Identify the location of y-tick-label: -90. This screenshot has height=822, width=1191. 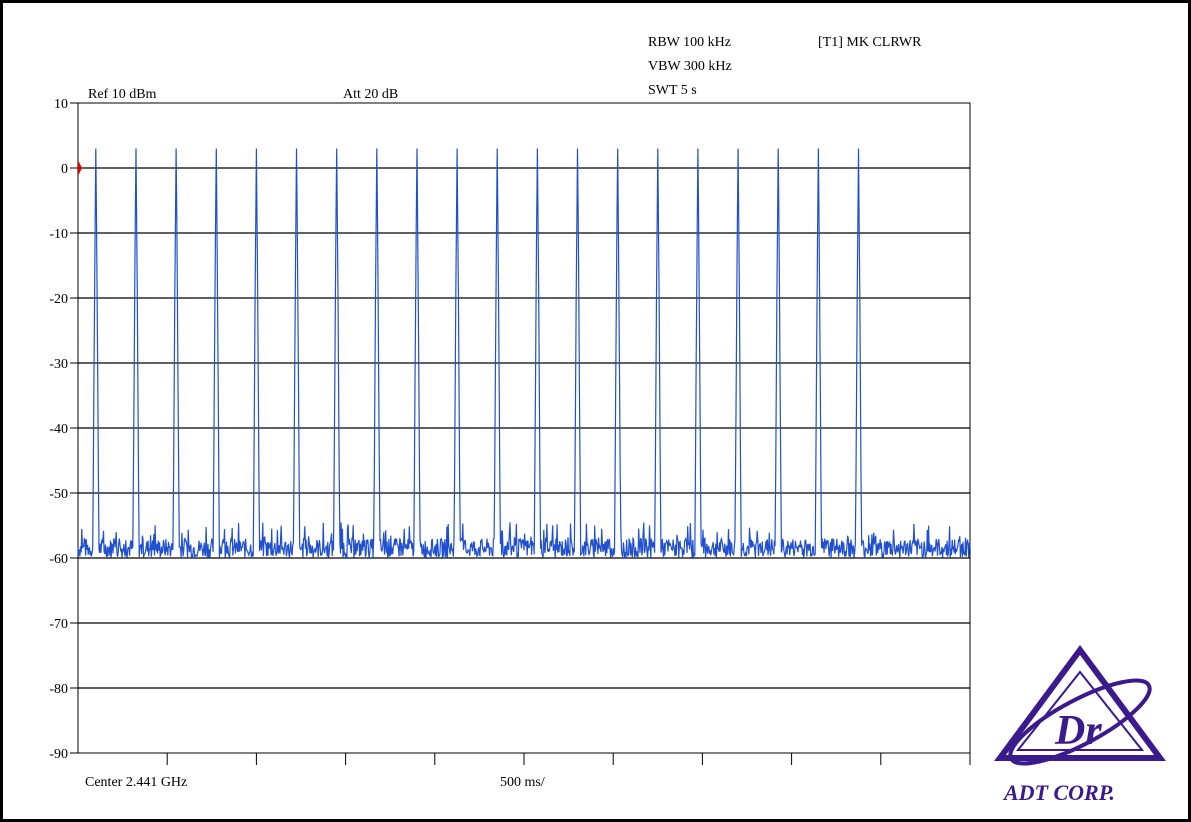
(58, 754).